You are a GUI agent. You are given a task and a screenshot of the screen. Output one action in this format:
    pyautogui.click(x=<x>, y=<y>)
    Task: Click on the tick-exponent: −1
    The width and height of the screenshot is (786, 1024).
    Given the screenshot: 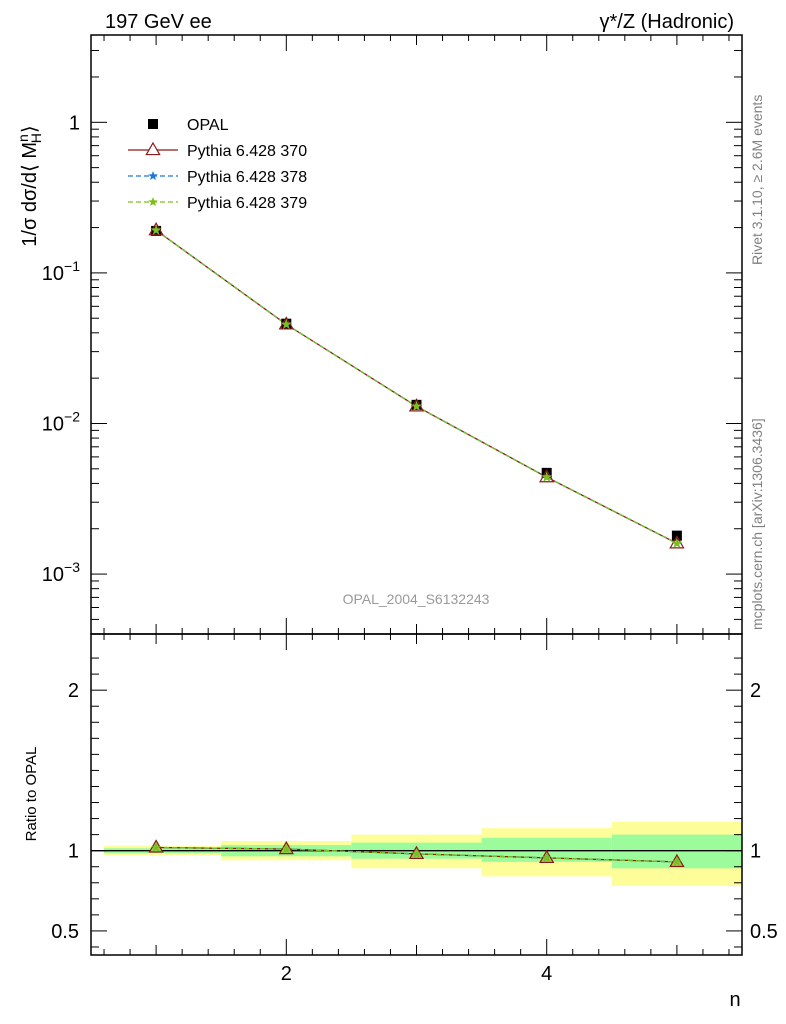 What is the action you would take?
    pyautogui.click(x=72, y=266)
    